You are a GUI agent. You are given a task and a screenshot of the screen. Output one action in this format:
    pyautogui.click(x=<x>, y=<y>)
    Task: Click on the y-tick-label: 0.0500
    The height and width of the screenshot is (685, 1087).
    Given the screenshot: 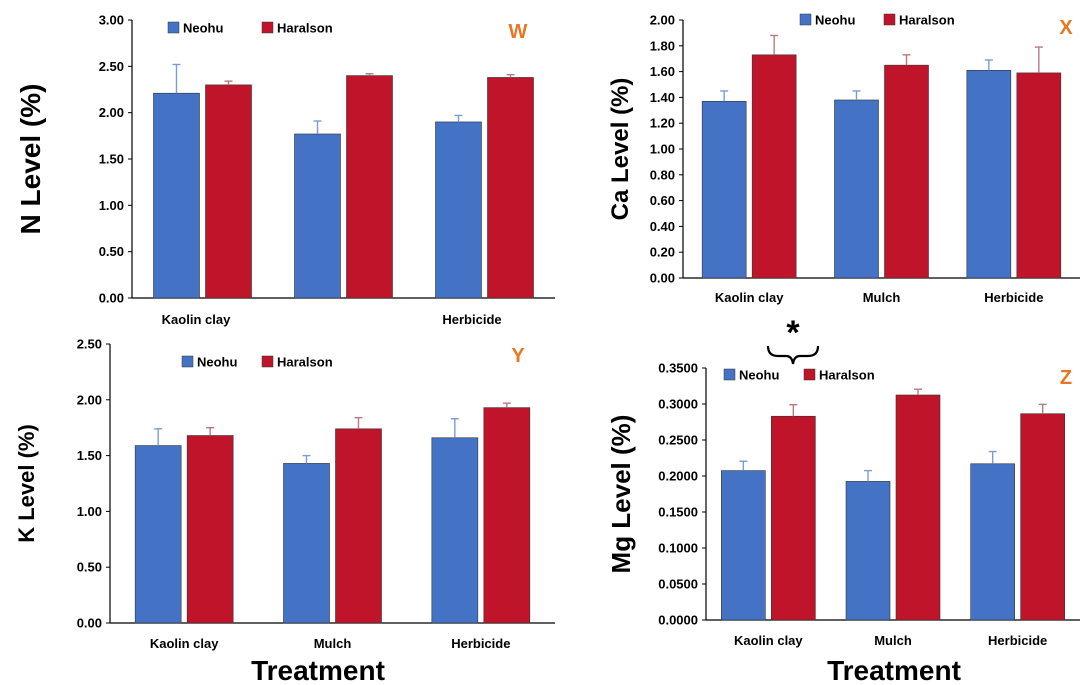 What is the action you would take?
    pyautogui.click(x=678, y=584)
    